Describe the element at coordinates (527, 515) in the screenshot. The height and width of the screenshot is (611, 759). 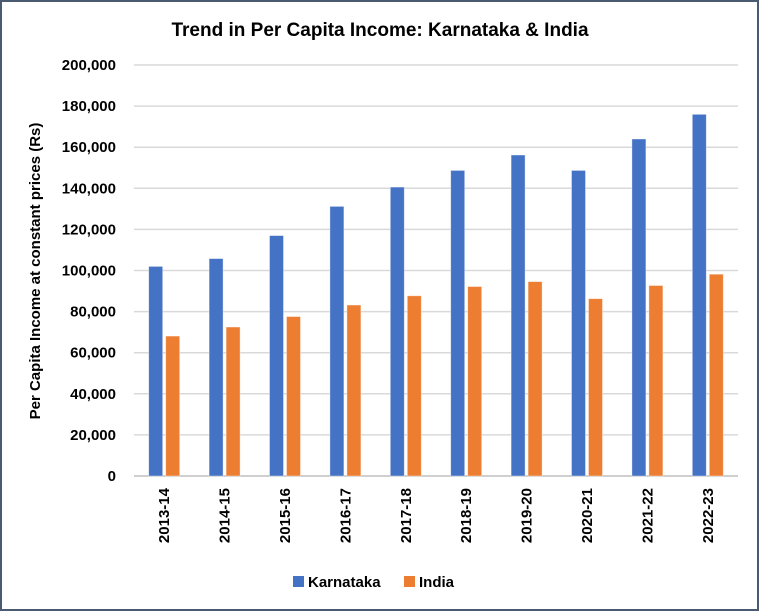
I see `x-tick-label: 2019-20` at that location.